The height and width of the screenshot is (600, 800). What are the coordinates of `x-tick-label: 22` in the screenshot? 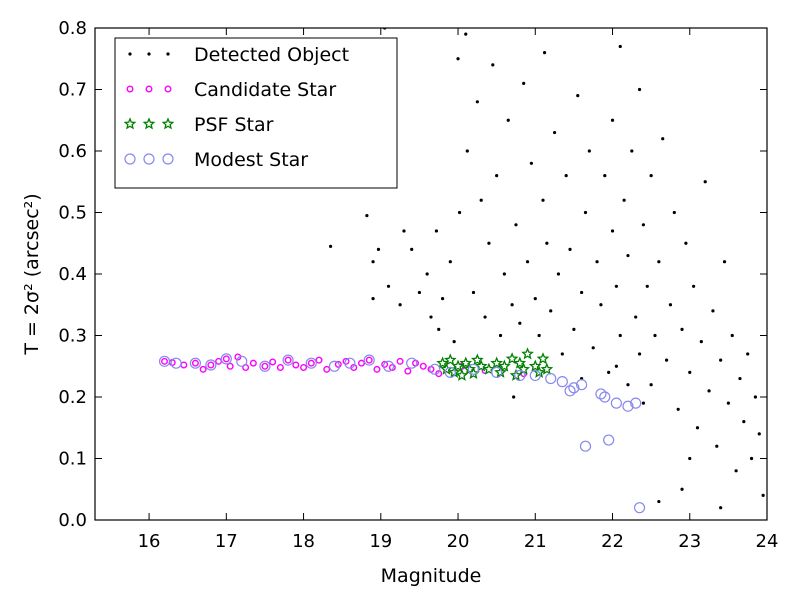 It's located at (612, 541).